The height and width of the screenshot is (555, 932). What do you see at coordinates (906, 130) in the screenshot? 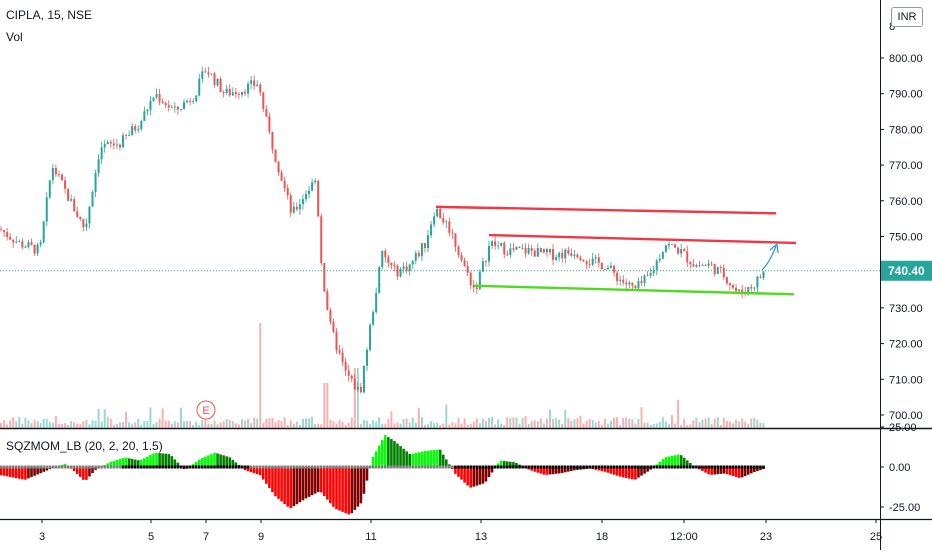
I see `price-tick-label: 780.00` at bounding box center [906, 130].